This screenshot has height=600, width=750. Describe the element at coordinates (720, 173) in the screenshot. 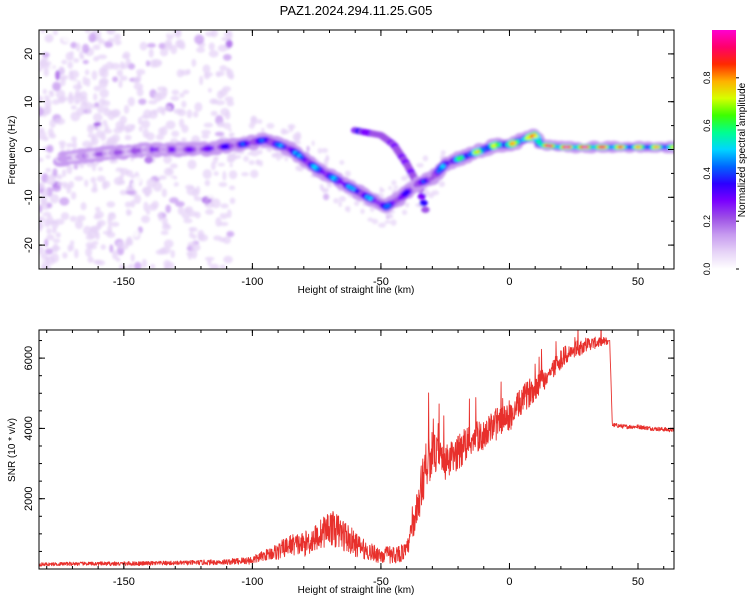

I see `colorbar-ticks: 0.0 0.2 0.4 0.6 0.8` at that location.